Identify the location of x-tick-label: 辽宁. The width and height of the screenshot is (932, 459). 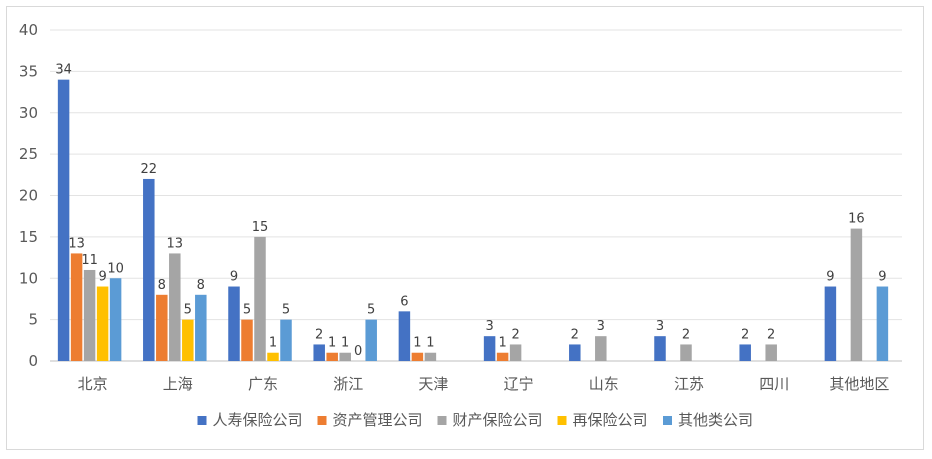
(519, 384).